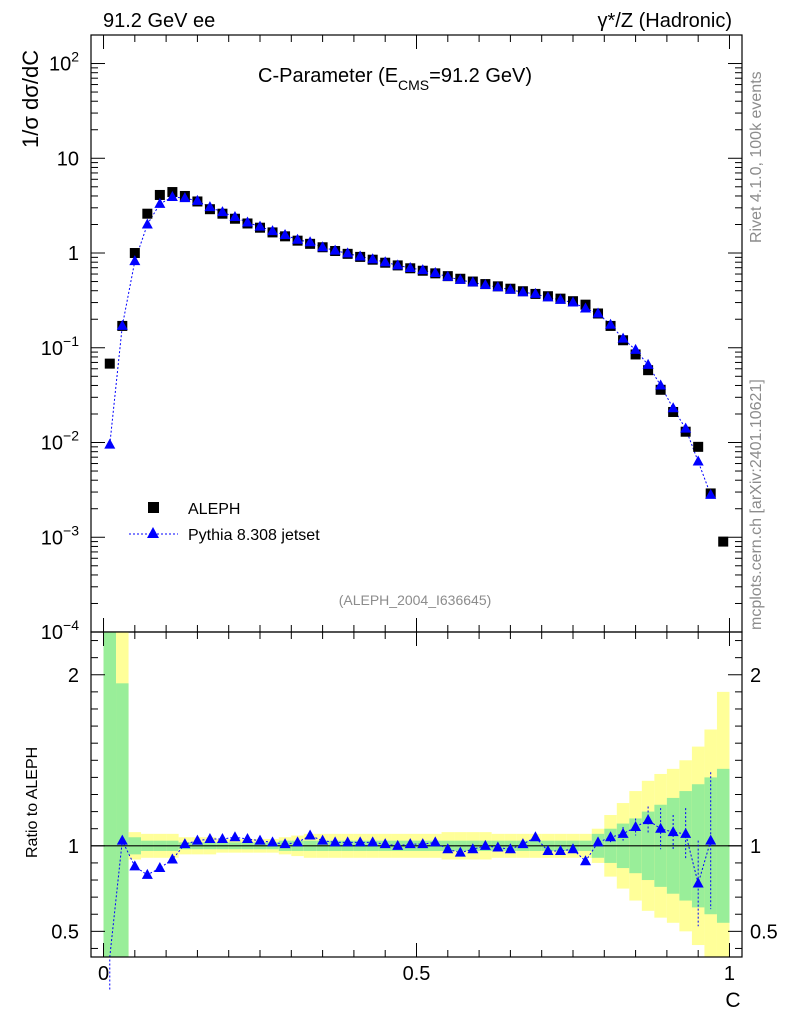 This screenshot has width=786, height=1024. I want to click on main-y-tick-label-exp: −3, so click(71, 530).